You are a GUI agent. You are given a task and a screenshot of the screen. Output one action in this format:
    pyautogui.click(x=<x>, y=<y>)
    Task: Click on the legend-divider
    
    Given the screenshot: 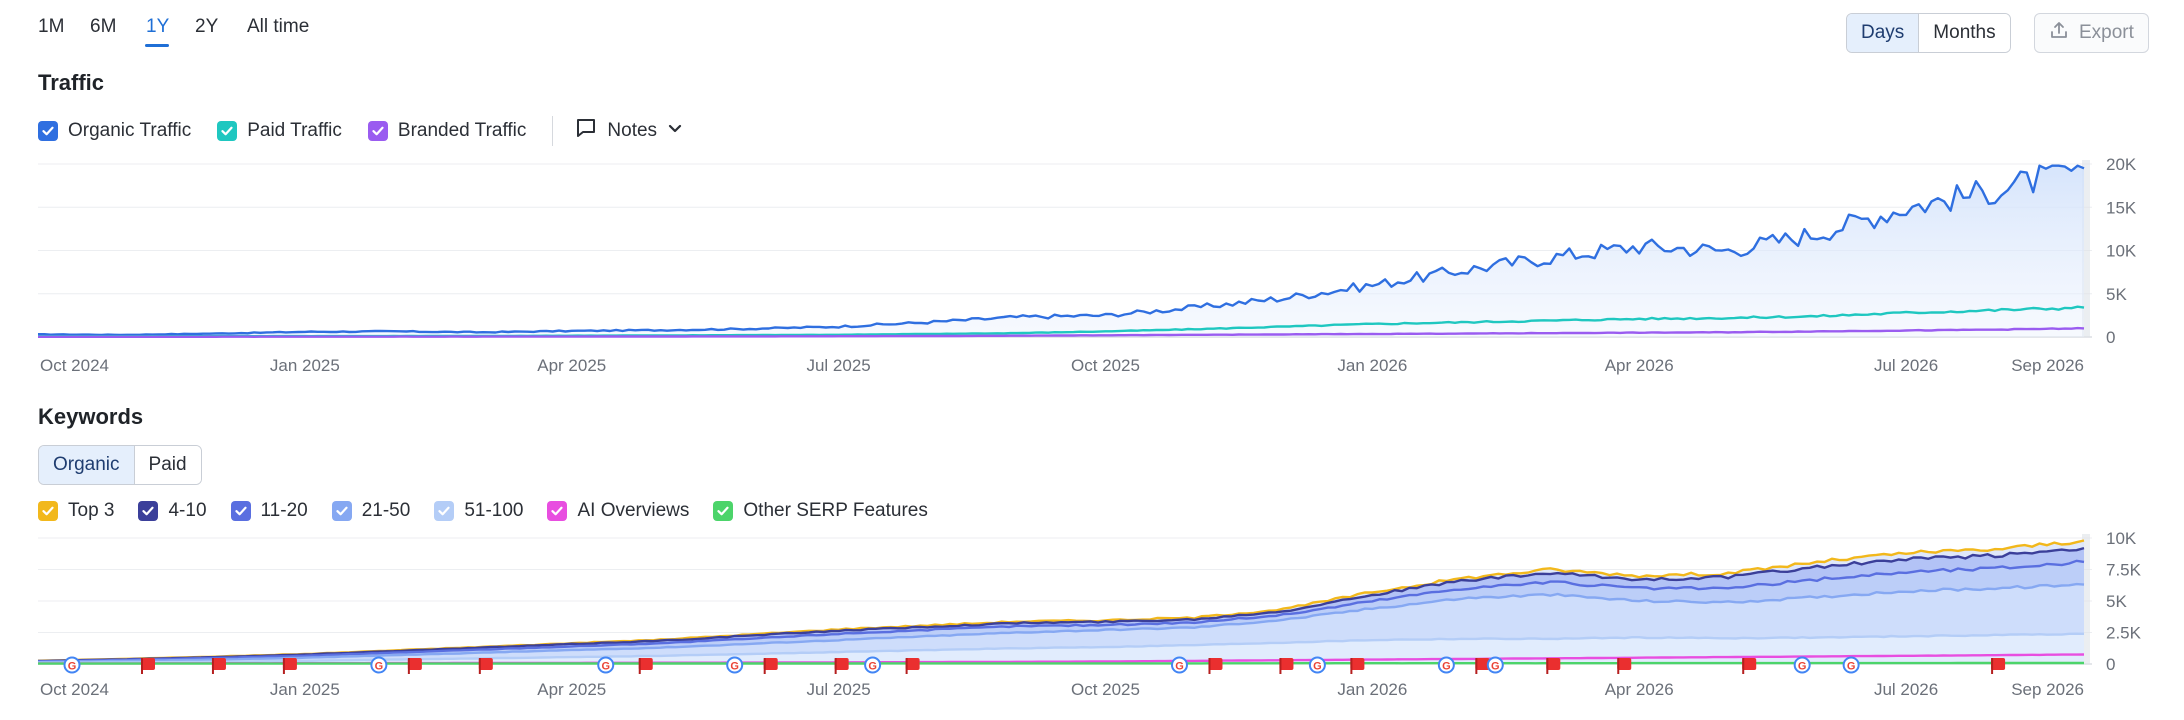 What is the action you would take?
    pyautogui.click(x=553, y=131)
    